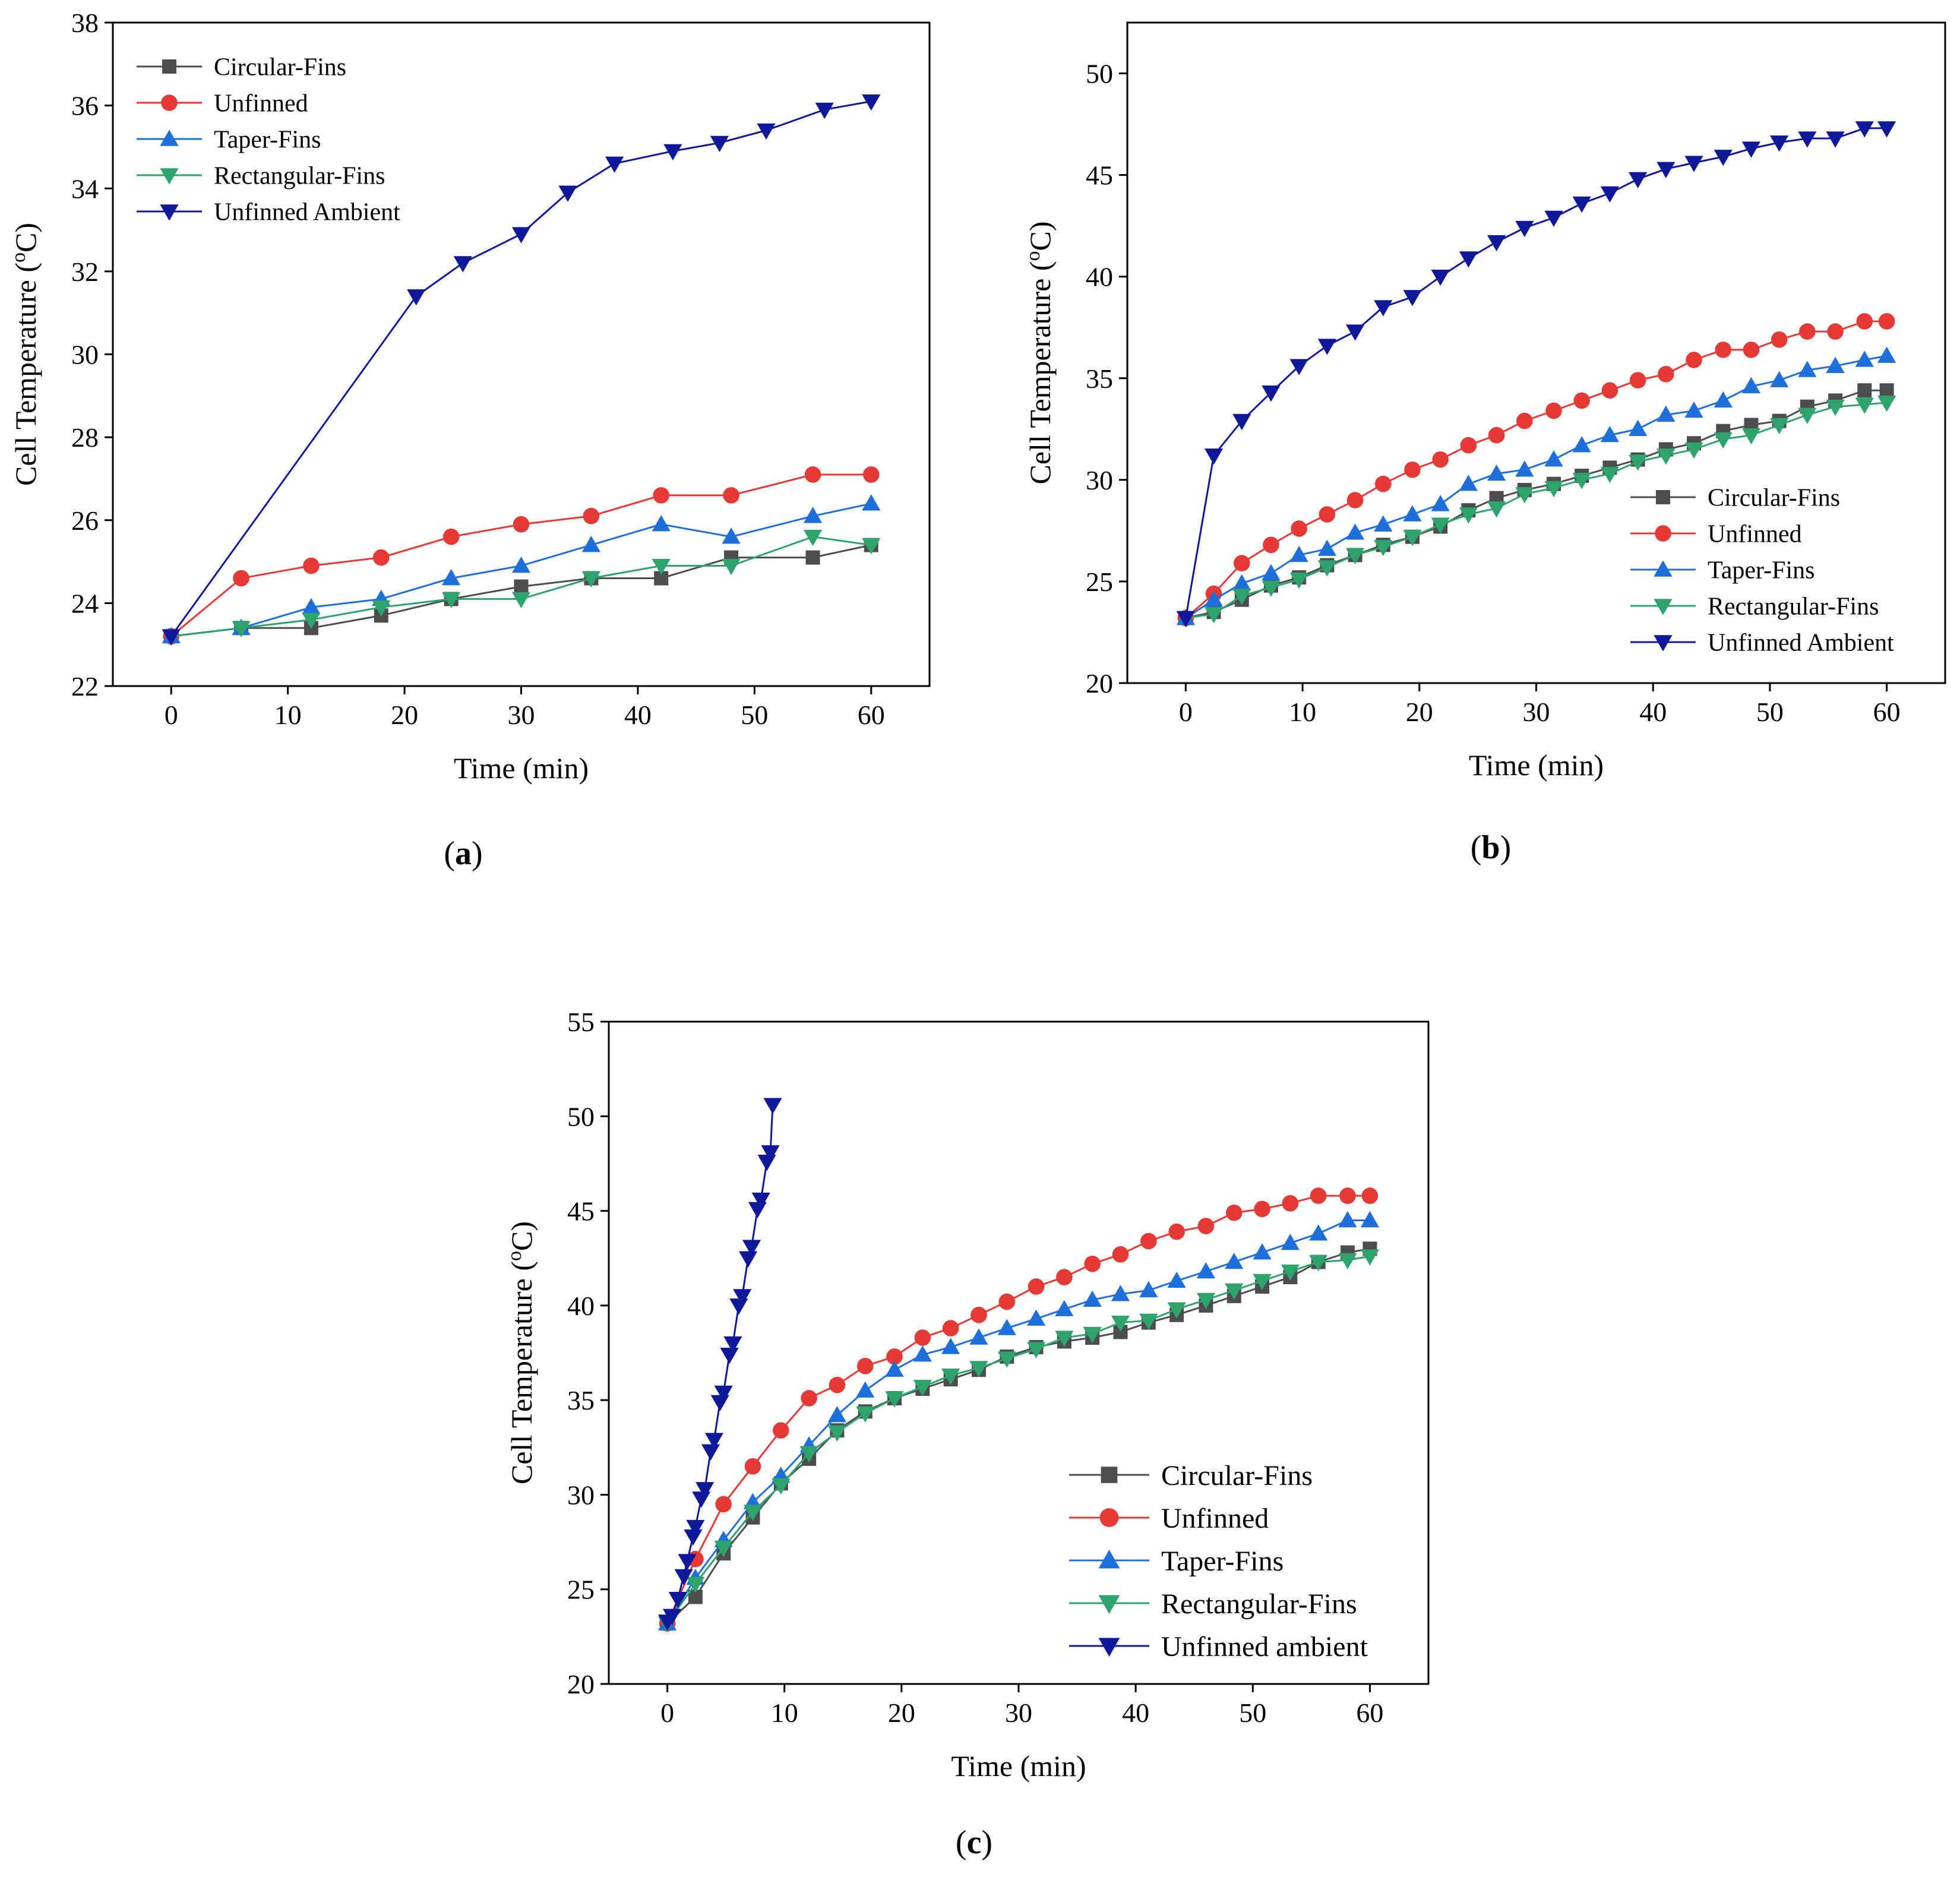 The height and width of the screenshot is (1877, 1960). I want to click on y-tick-label: 20, so click(581, 1684).